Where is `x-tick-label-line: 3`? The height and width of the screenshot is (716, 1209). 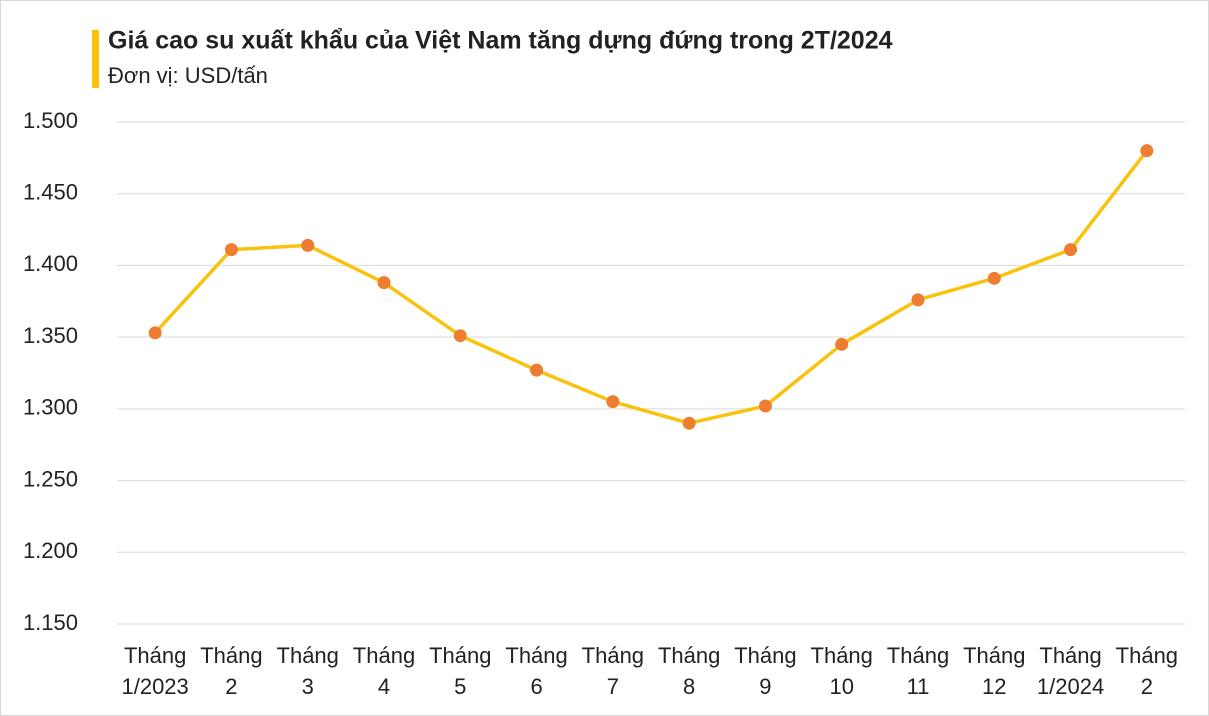 x-tick-label-line: 3 is located at coordinates (308, 686).